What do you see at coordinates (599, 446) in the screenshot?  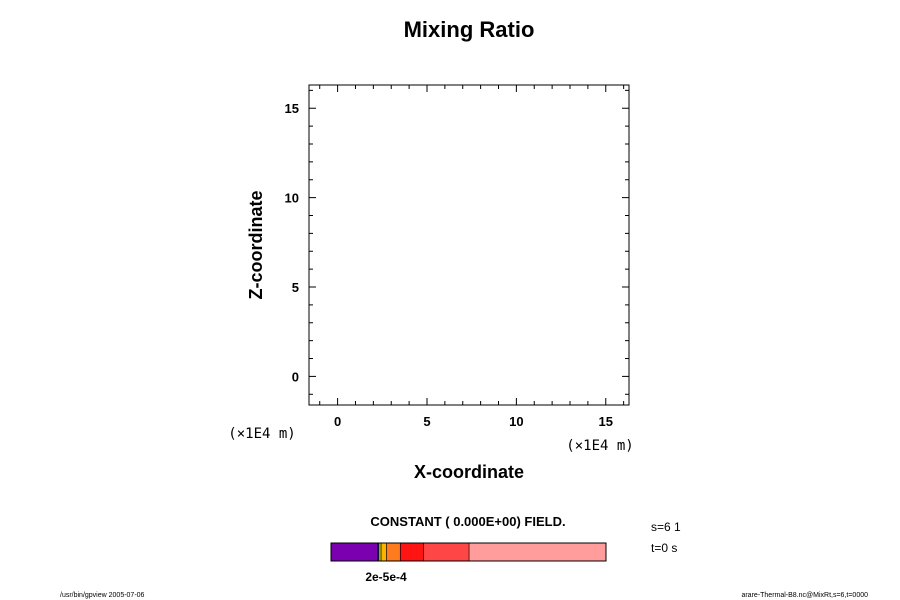 I see `x-axis-unit: (×1E4 m)` at bounding box center [599, 446].